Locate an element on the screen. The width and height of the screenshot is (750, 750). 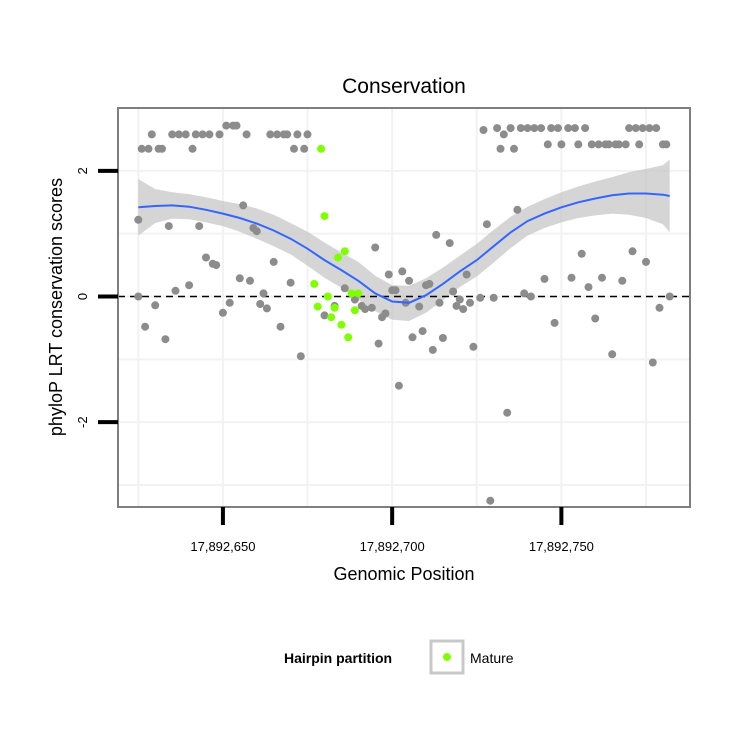
x-tick-label: 17,892,700 is located at coordinates (392, 546).